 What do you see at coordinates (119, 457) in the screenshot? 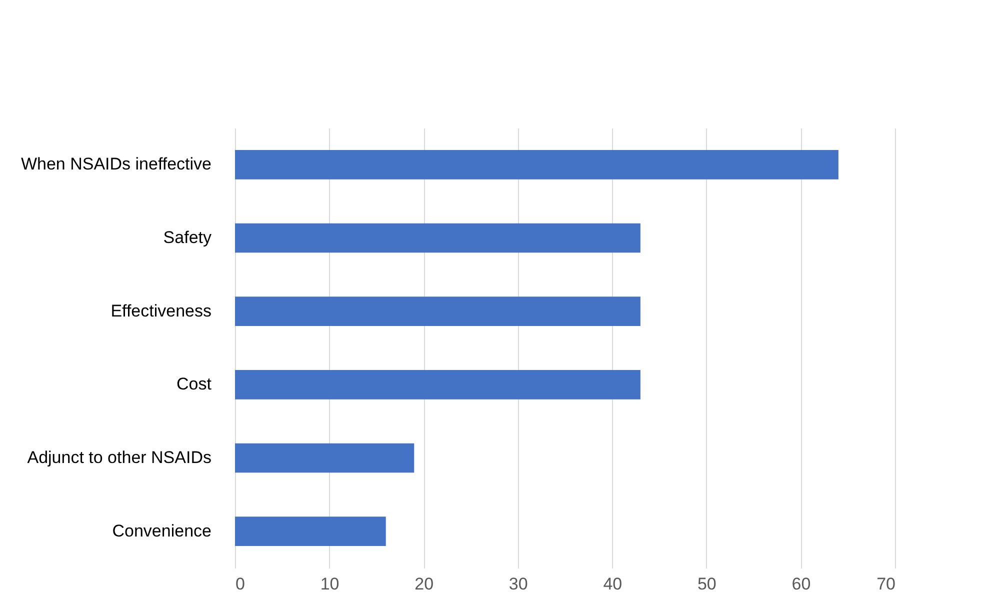
I see `y-tick-label: Adjunct to other NSAIDs` at bounding box center [119, 457].